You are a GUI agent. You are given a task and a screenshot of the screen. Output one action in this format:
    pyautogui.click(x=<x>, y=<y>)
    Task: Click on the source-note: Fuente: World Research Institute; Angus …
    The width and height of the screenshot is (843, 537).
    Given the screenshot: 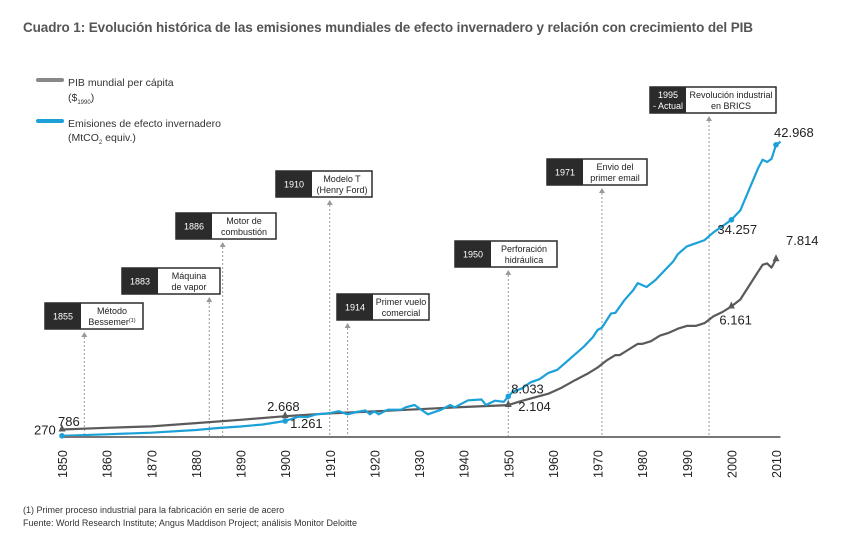 What is the action you would take?
    pyautogui.click(x=190, y=523)
    